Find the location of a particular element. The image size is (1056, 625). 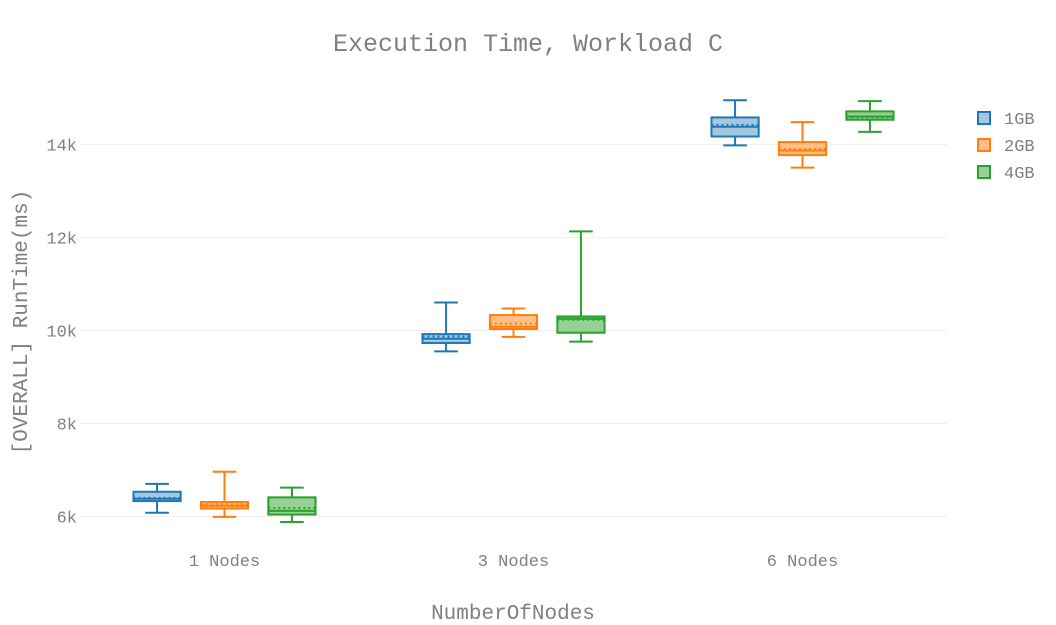

x-tick-label: 3 Nodes is located at coordinates (513, 562).